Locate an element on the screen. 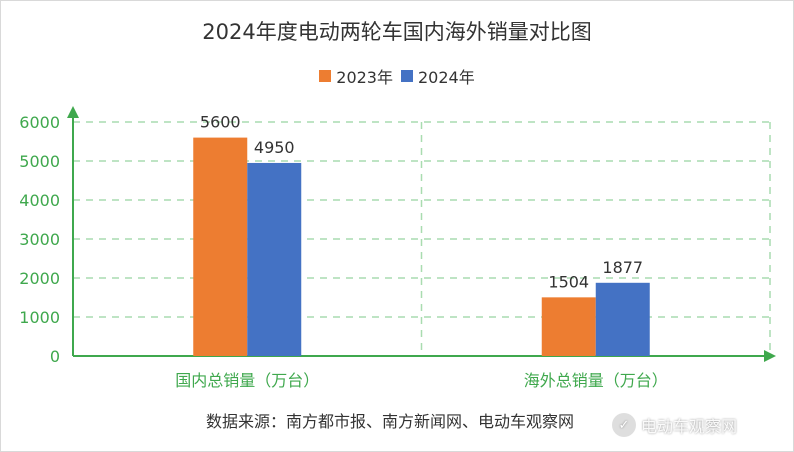 Image resolution: width=794 pixels, height=452 pixels. legend-label-2024: 2024年 is located at coordinates (446, 77).